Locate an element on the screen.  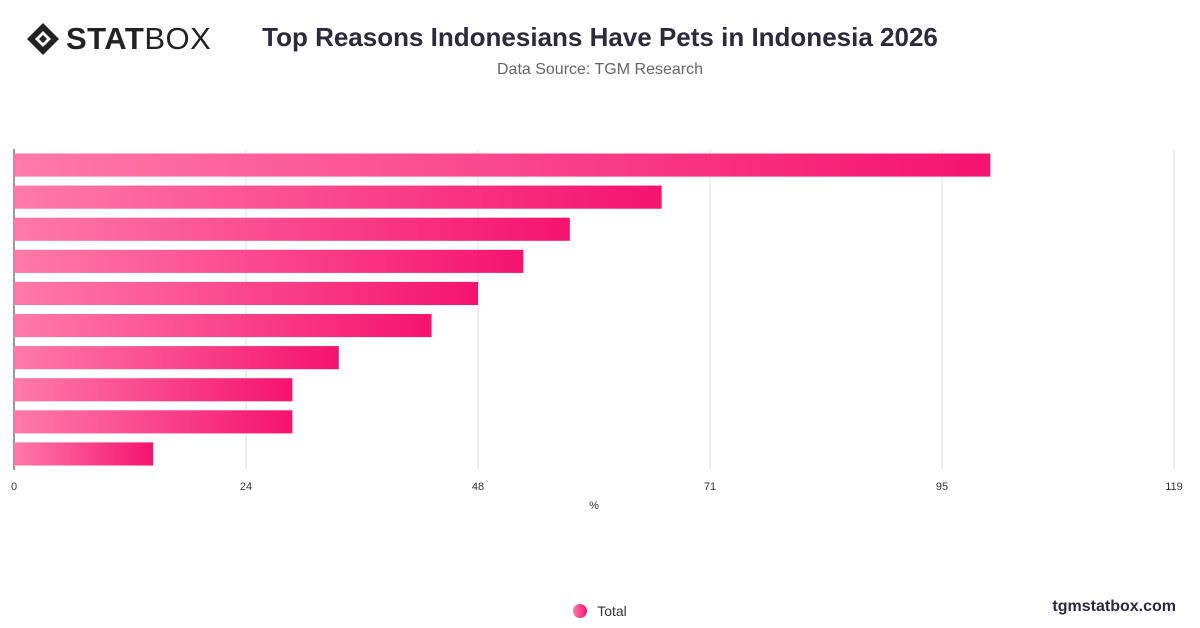
legend: Total is located at coordinates (600, 611).